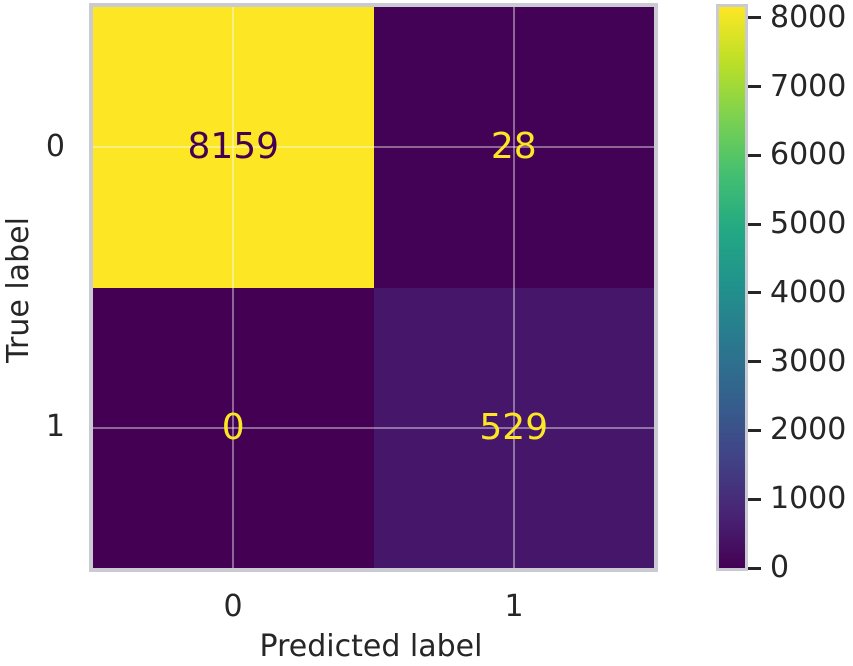 The width and height of the screenshot is (853, 666). What do you see at coordinates (55, 146) in the screenshot?
I see `y-tick-label-0: 0` at bounding box center [55, 146].